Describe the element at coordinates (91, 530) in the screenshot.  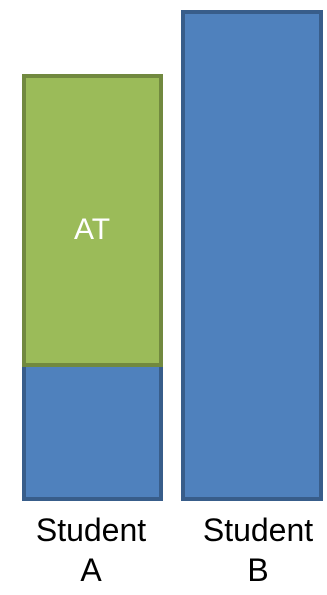
I see `student-a-label-line1: Student` at that location.